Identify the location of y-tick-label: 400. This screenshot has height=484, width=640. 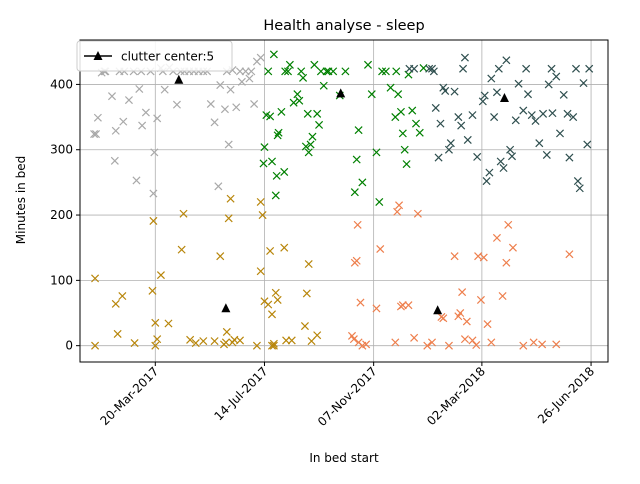
(61, 84).